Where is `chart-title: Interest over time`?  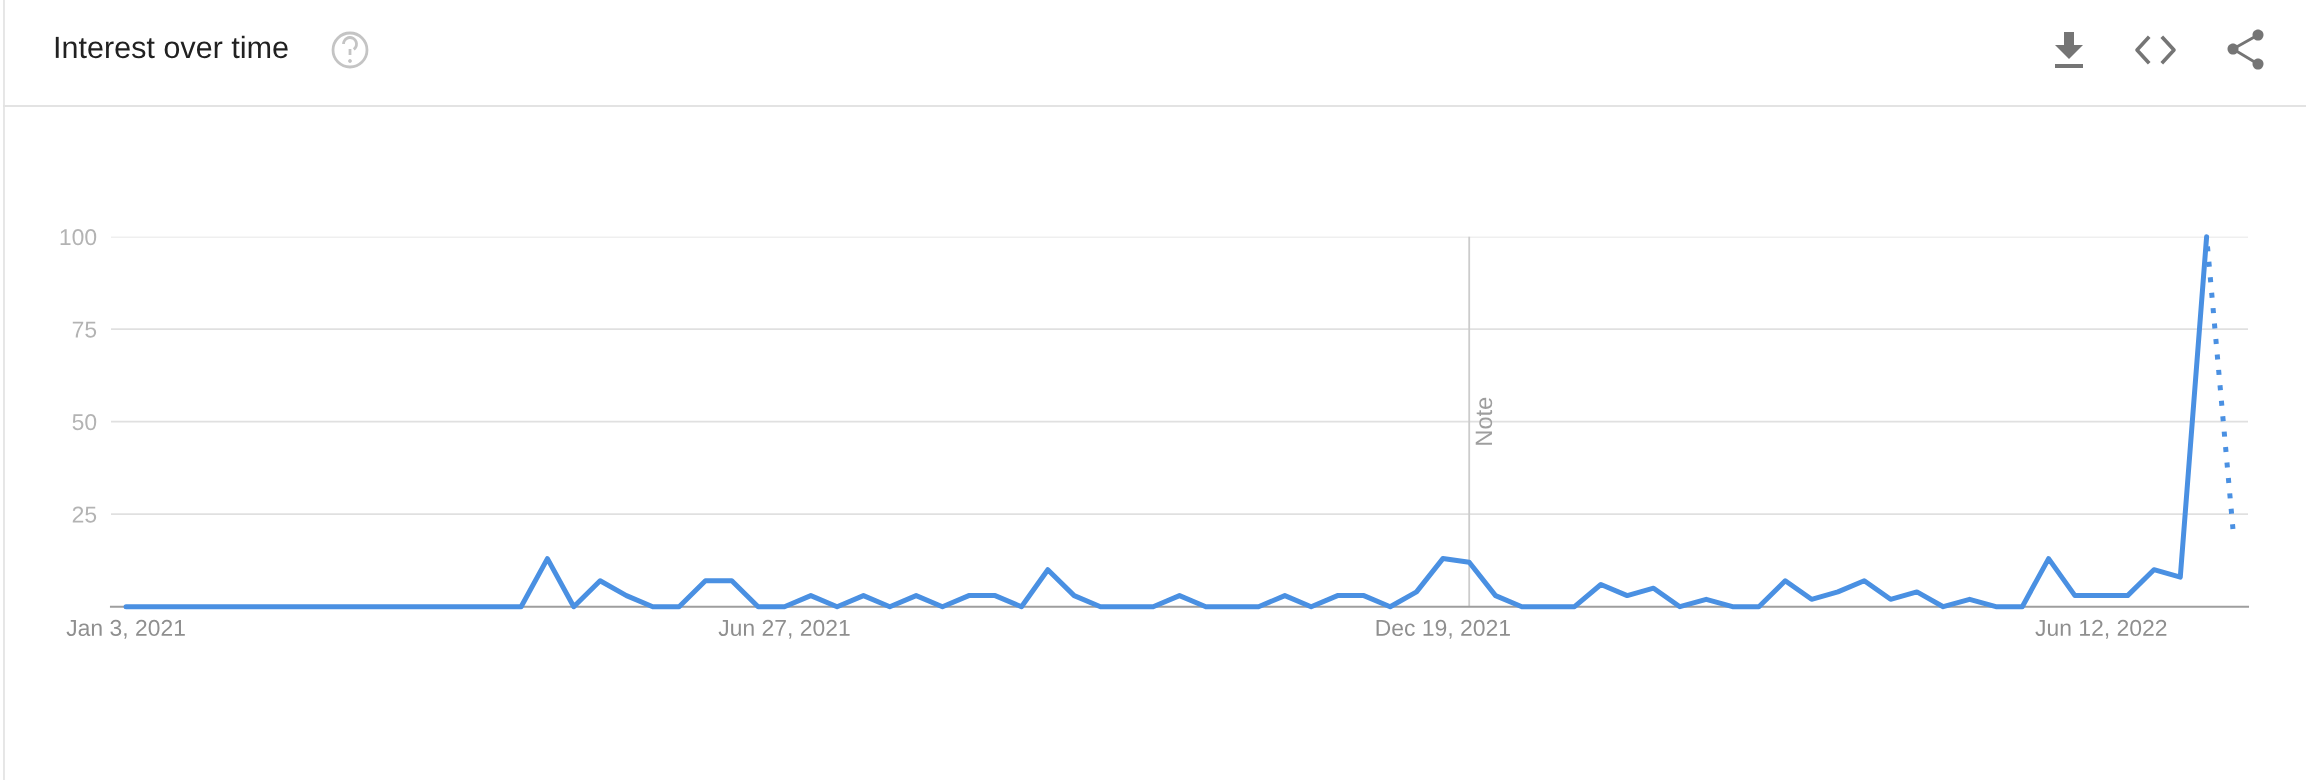 chart-title: Interest over time is located at coordinates (171, 47).